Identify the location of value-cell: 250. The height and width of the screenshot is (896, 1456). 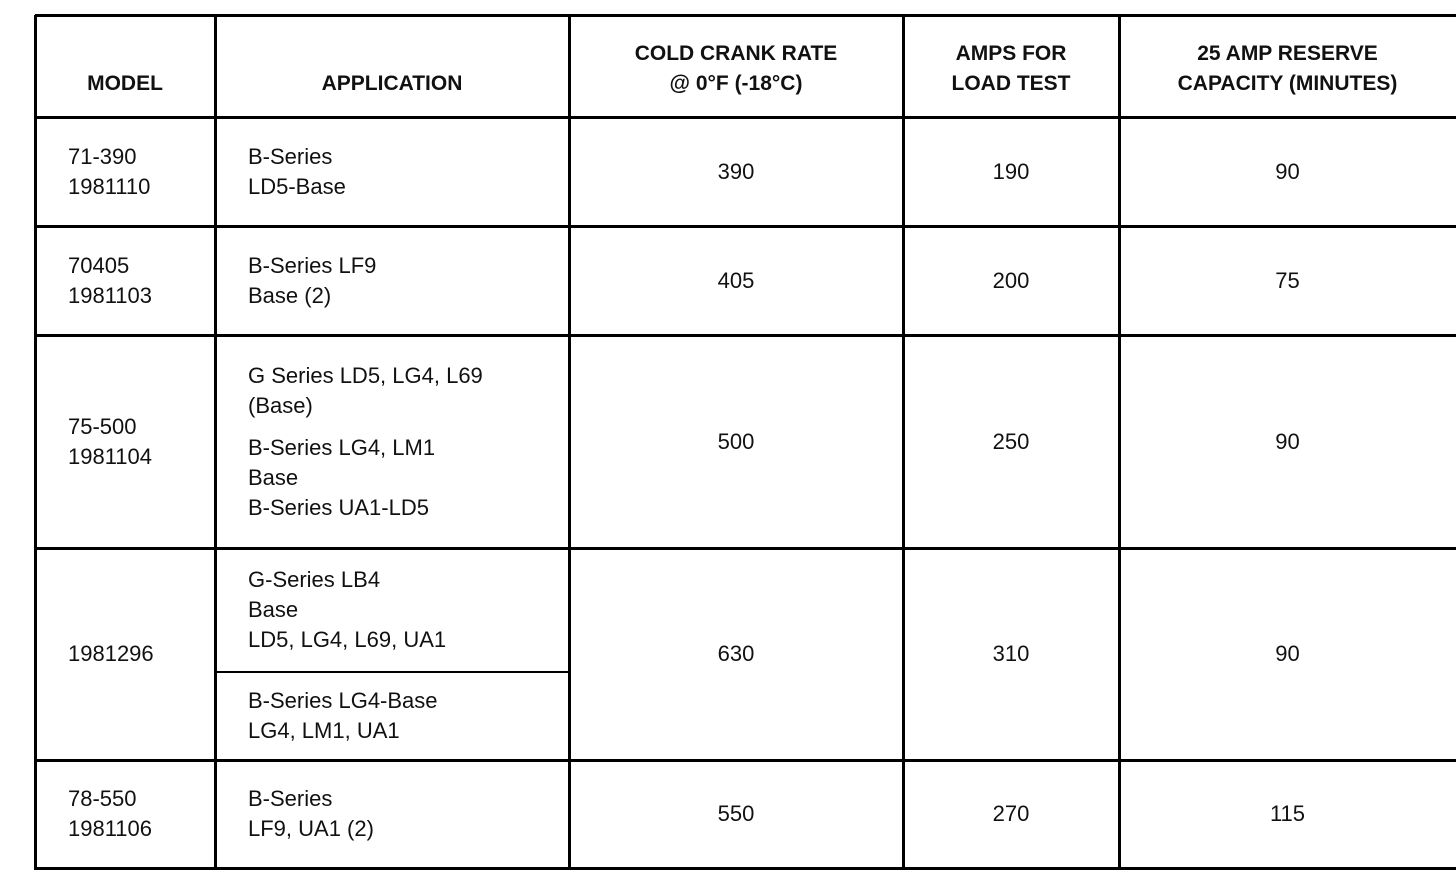
(1011, 441).